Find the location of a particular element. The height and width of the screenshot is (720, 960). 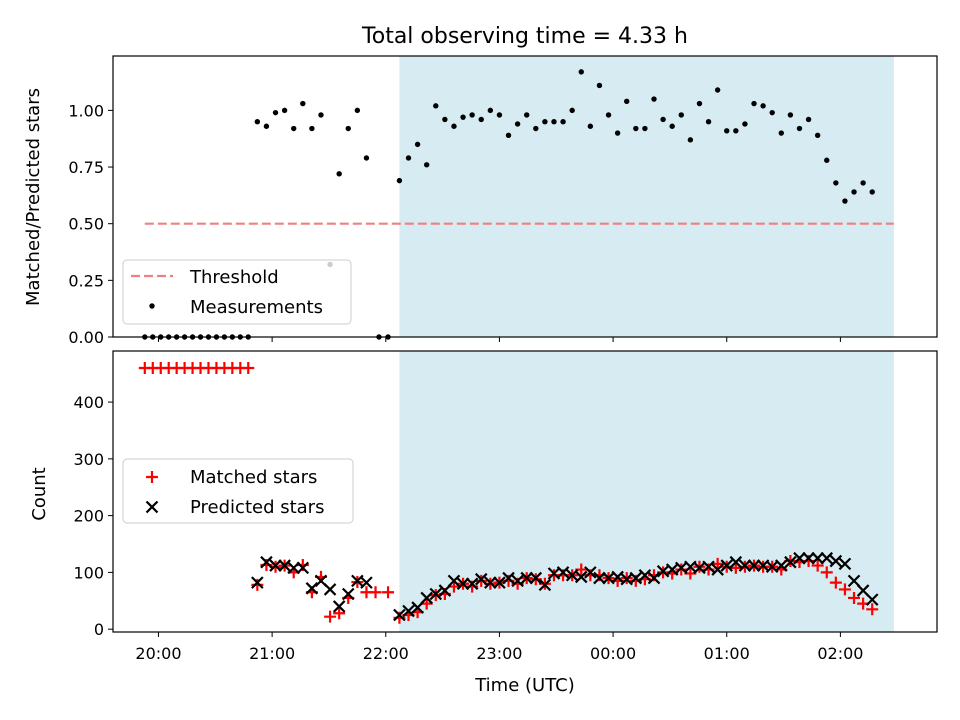

y-tick-label: 0.25 is located at coordinates (86, 280).